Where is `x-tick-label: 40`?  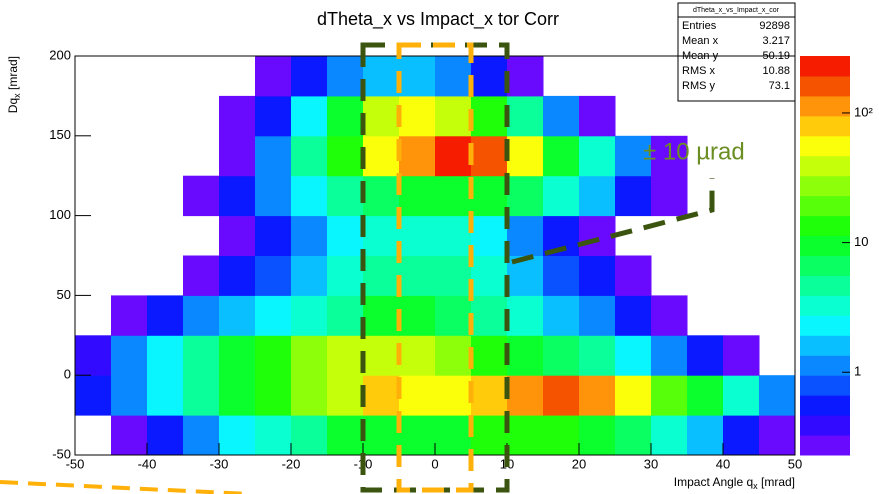
x-tick-label: 40 is located at coordinates (723, 463).